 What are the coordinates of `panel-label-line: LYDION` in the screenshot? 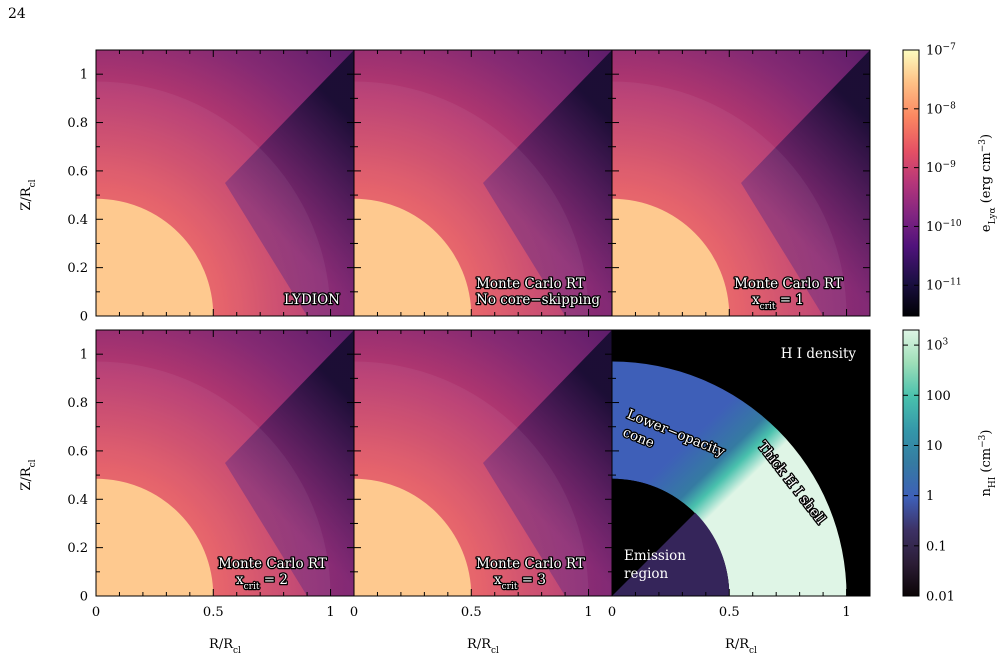 It's located at (312, 300).